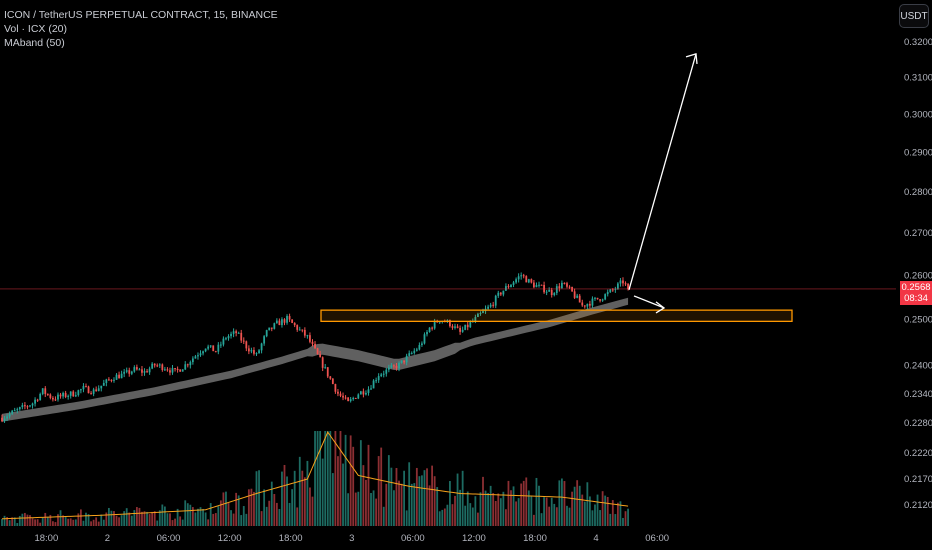 The height and width of the screenshot is (550, 932). I want to click on price-tick-label: 0.2400, so click(918, 366).